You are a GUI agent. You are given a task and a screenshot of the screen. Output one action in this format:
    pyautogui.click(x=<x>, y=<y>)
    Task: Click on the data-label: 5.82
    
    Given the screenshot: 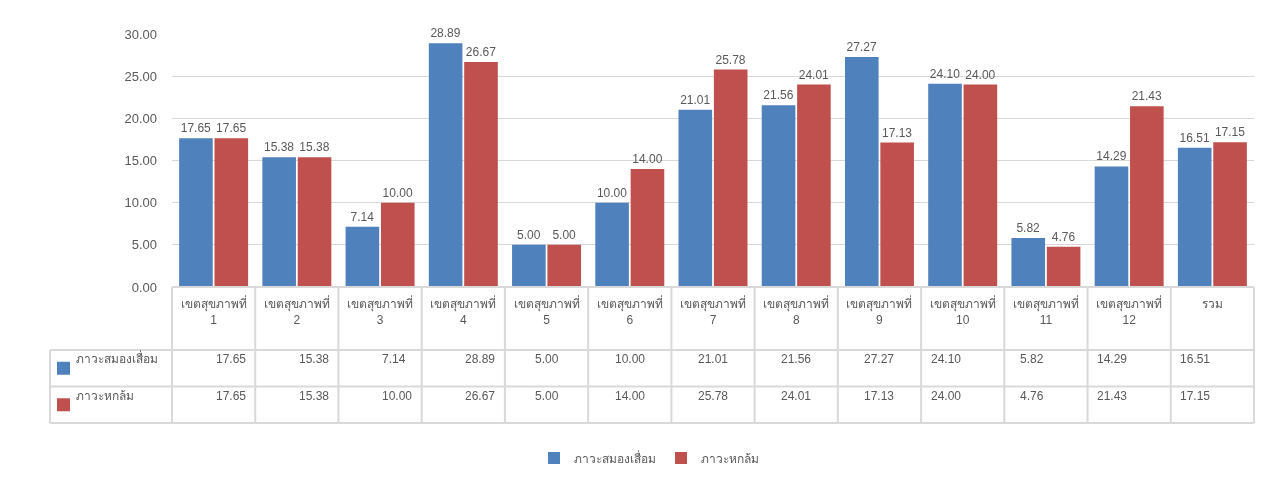 What is the action you would take?
    pyautogui.click(x=1032, y=359)
    